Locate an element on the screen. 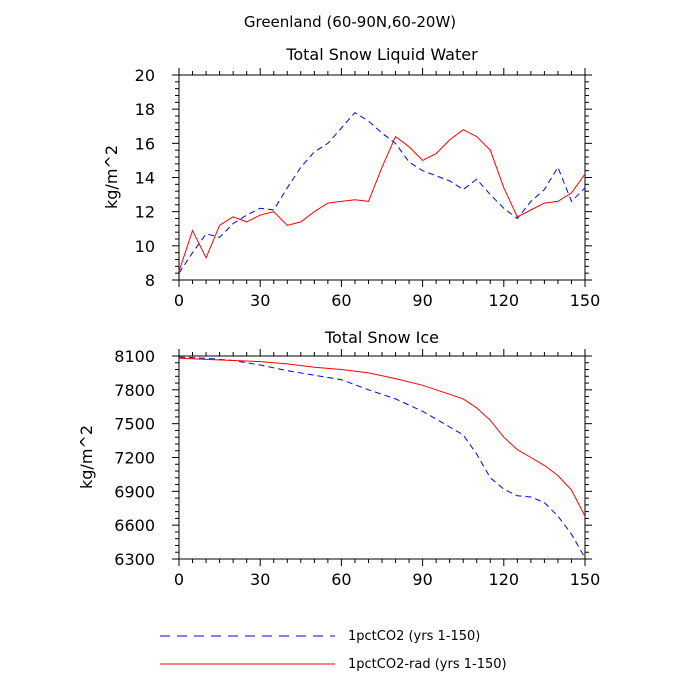 This screenshot has width=700, height=700. panel-2-xtick-label: 150 is located at coordinates (585, 579).